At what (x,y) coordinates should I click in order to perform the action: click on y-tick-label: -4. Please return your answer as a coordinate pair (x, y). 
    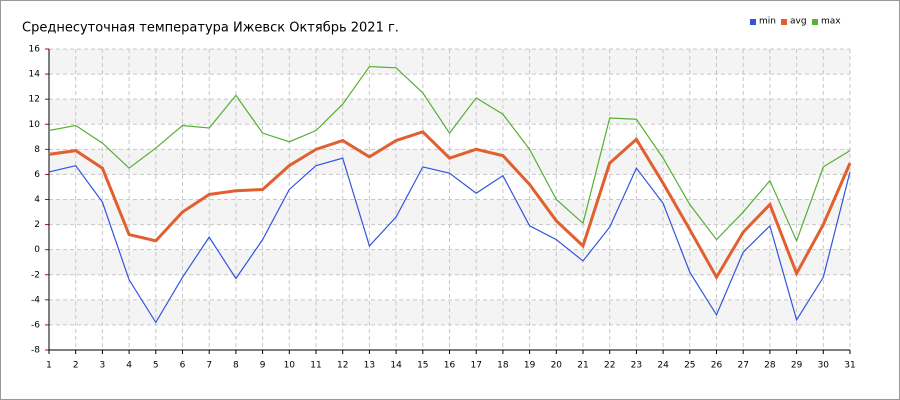
    Looking at the image, I should click on (35, 300).